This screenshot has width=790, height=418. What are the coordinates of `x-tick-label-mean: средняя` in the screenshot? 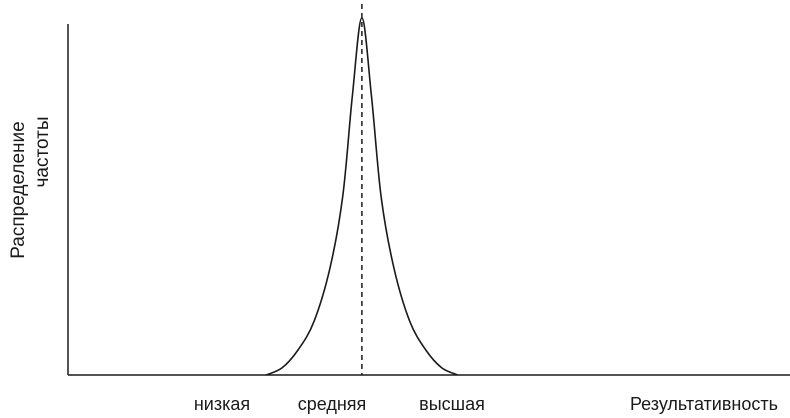 It's located at (332, 404).